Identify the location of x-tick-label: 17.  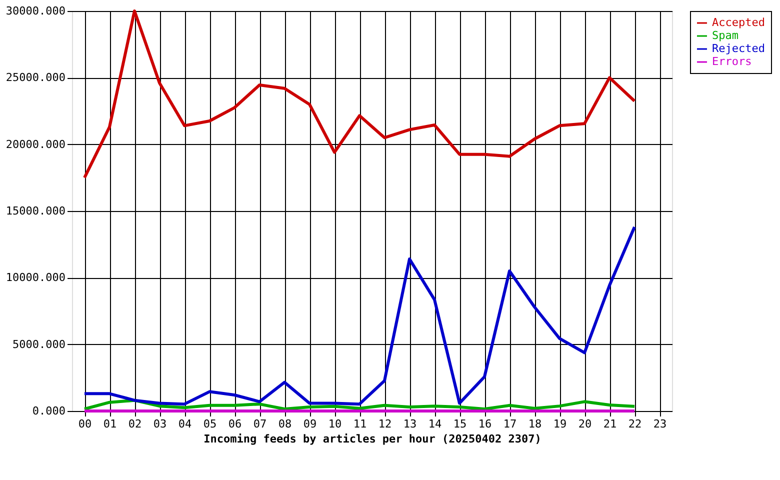
(510, 424).